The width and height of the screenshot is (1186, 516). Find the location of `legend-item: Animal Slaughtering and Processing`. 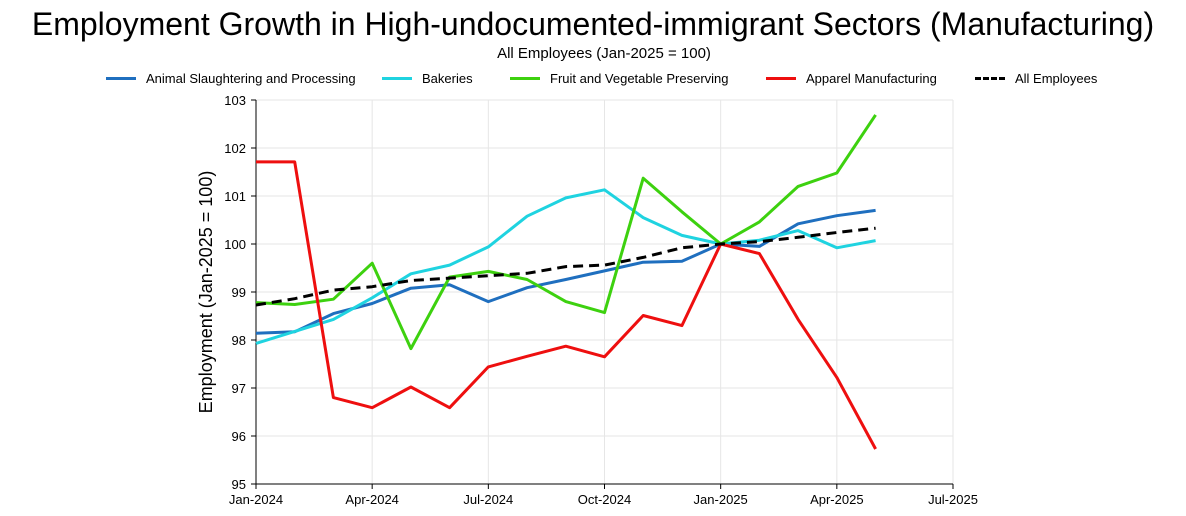

legend-item: Animal Slaughtering and Processing is located at coordinates (231, 78).